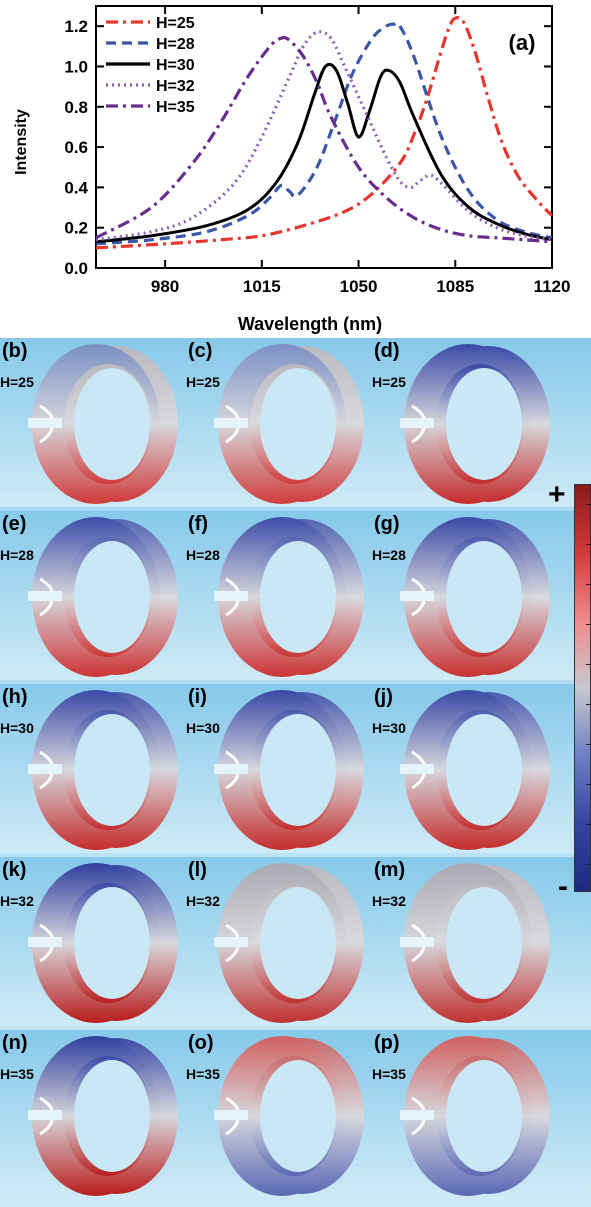  What do you see at coordinates (200, 351) in the screenshot?
I see `panel-letter: (c)` at bounding box center [200, 351].